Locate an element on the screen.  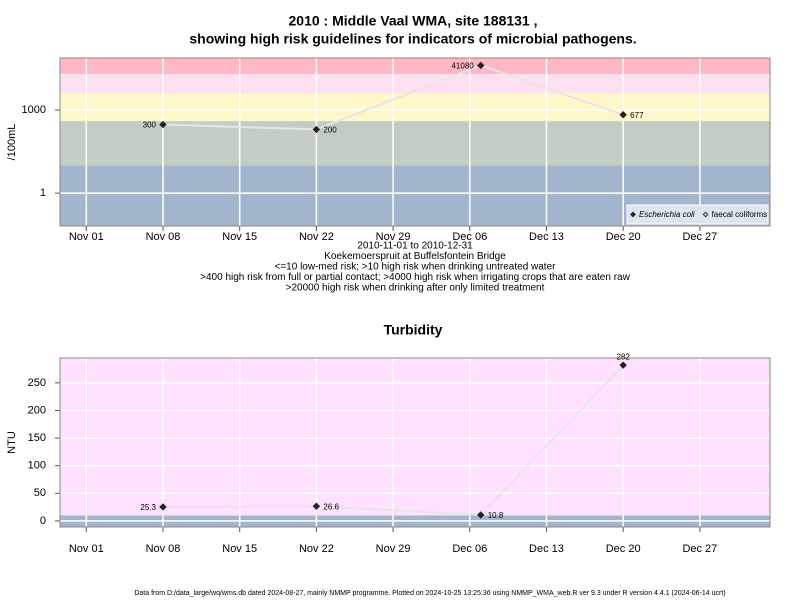
y-tick-label: 50 is located at coordinates (40, 493).